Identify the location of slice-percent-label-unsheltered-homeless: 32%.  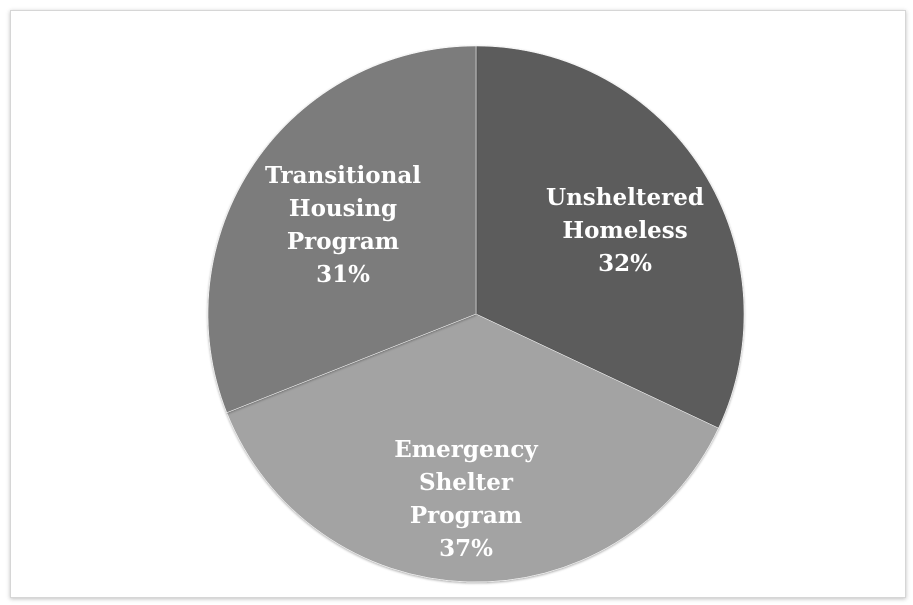
(625, 263).